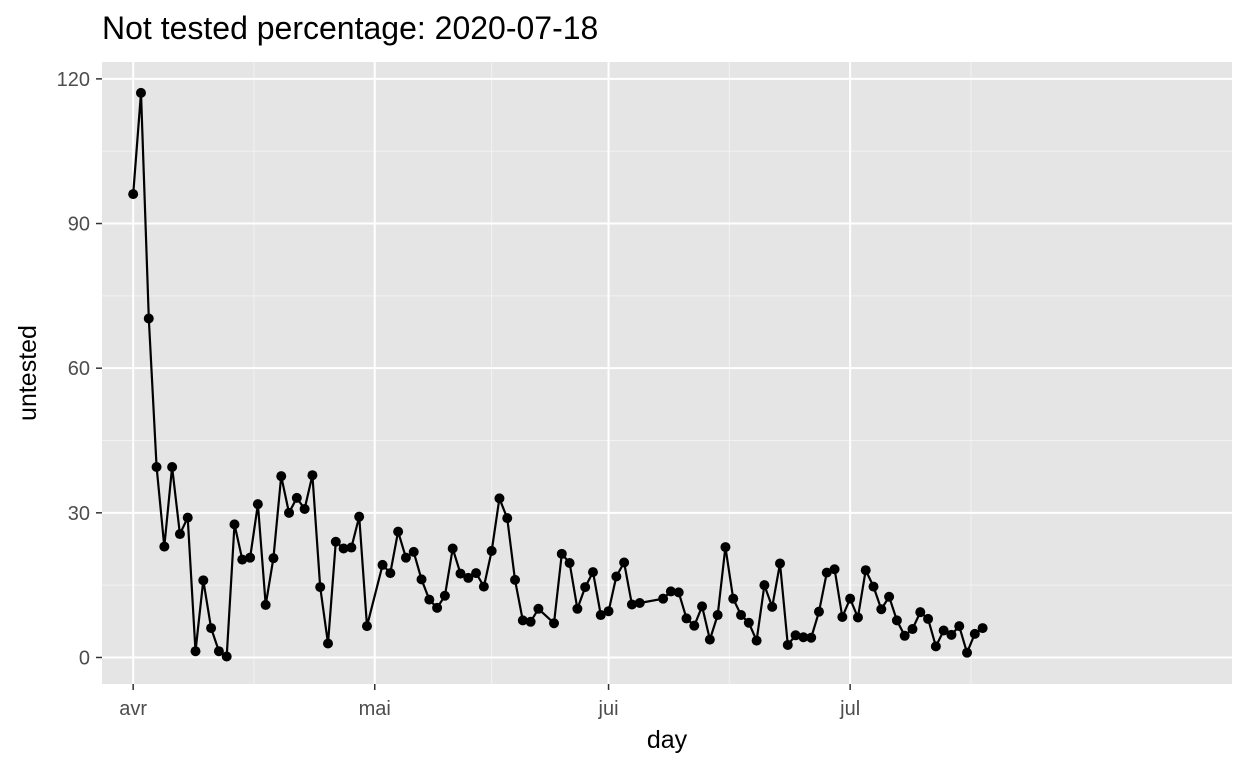  Describe the element at coordinates (375, 709) in the screenshot. I see `x-tick-label: mai` at that location.